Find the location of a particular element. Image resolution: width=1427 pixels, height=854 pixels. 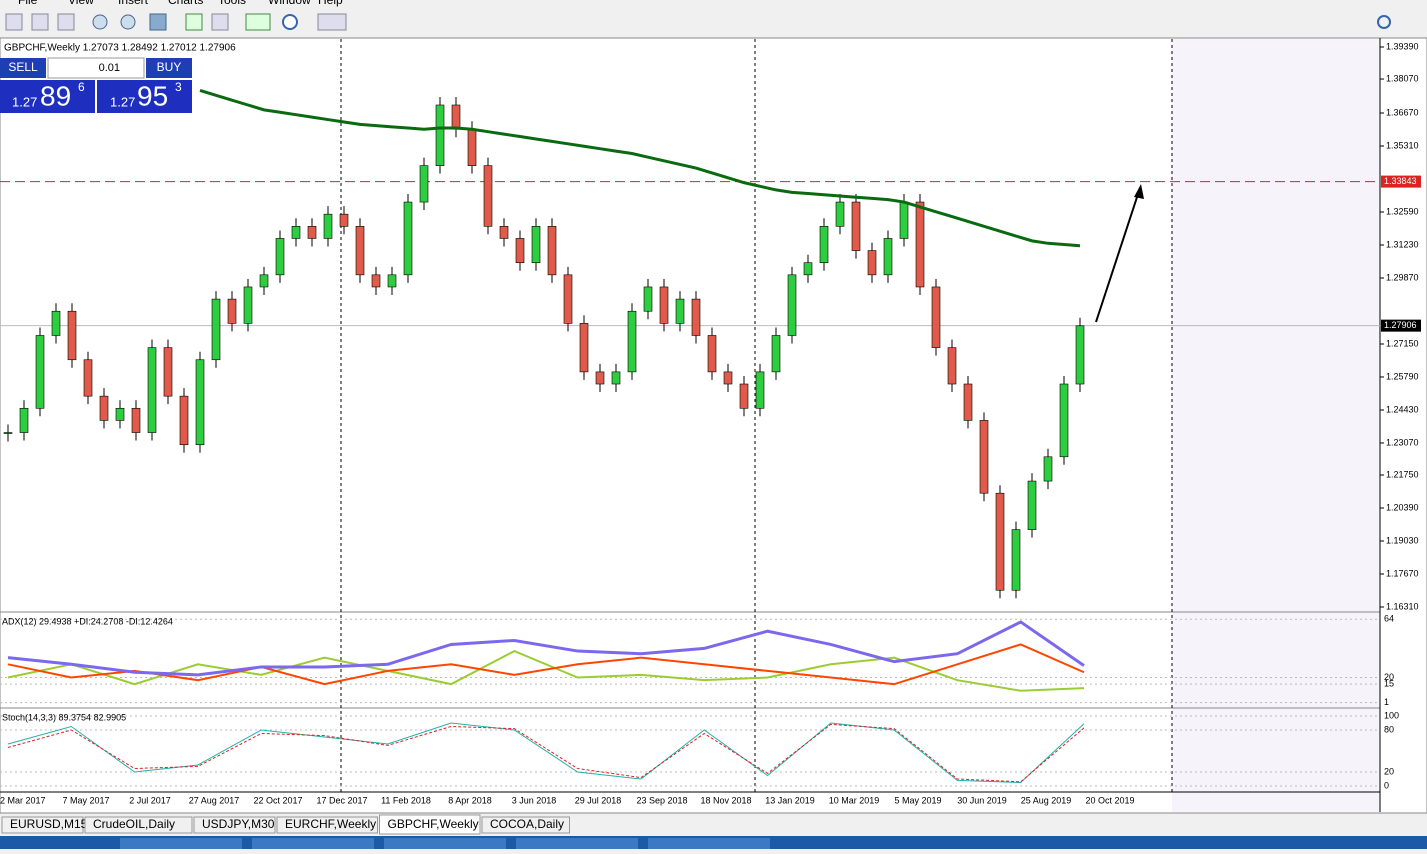

bid-box is located at coordinates (47, 96).